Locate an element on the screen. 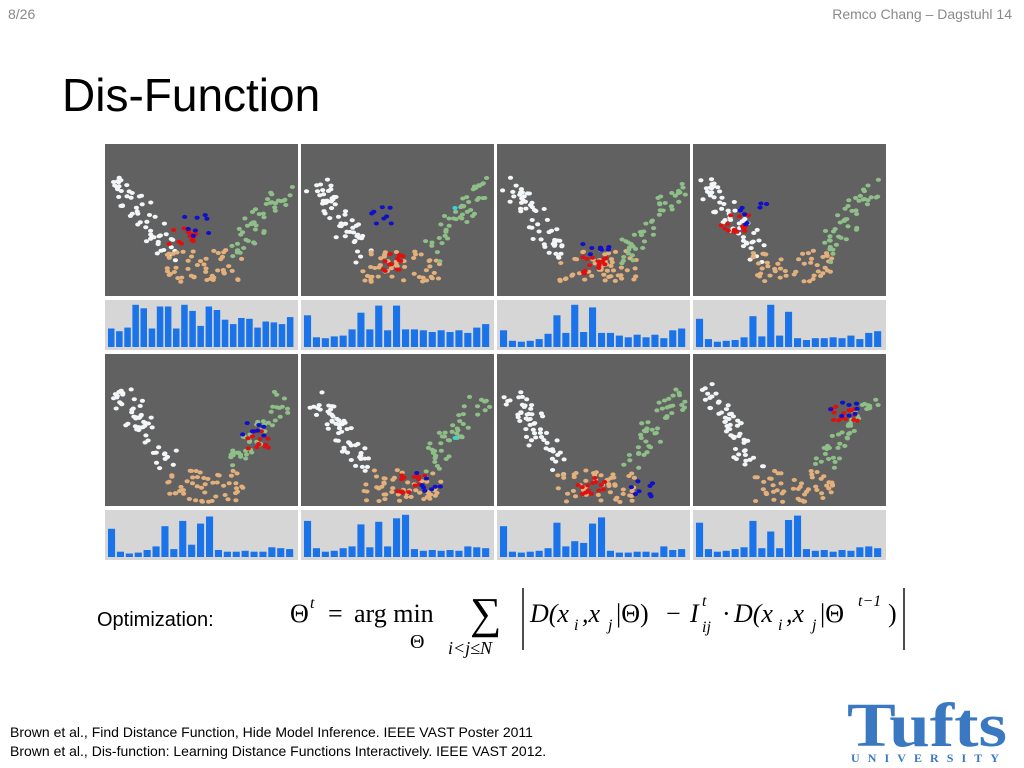 The image size is (1024, 768). formula-d2-close: |Θ is located at coordinates (832, 613).